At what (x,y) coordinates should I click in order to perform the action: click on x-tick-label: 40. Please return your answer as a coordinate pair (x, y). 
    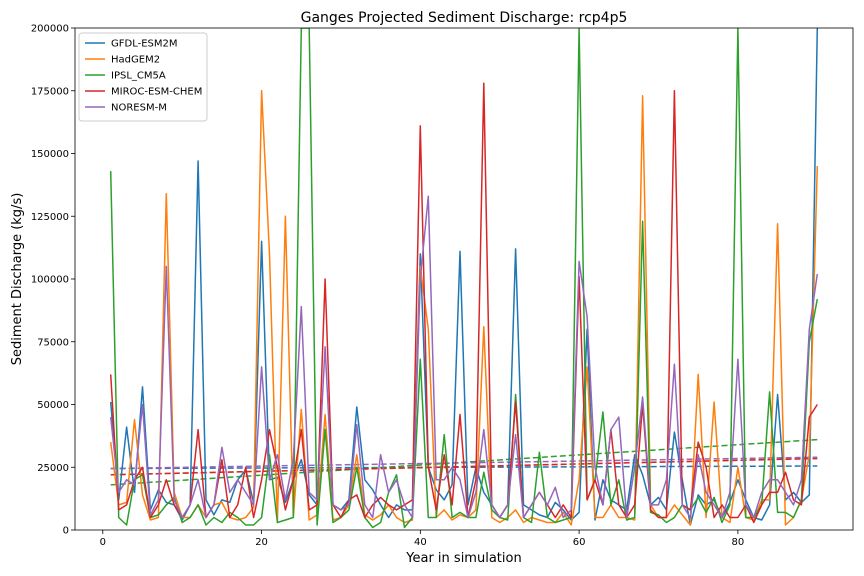
    Looking at the image, I should click on (420, 542).